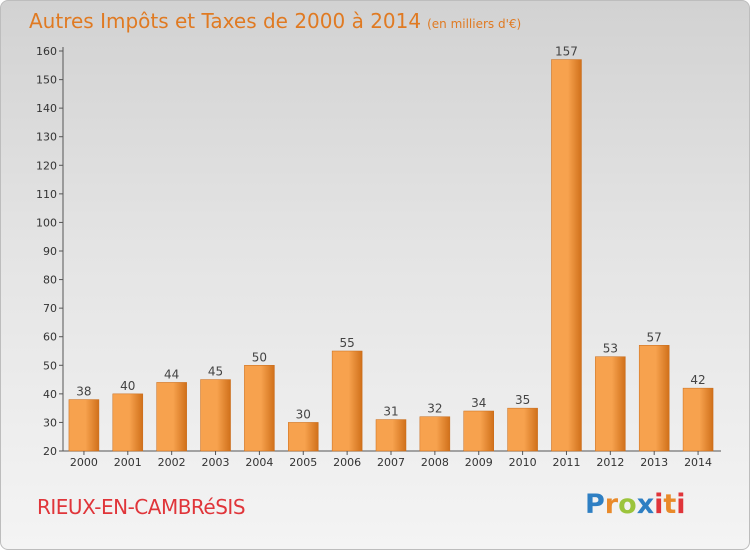 This screenshot has width=750, height=550. Describe the element at coordinates (654, 337) in the screenshot. I see `value-label-2013: 57` at that location.